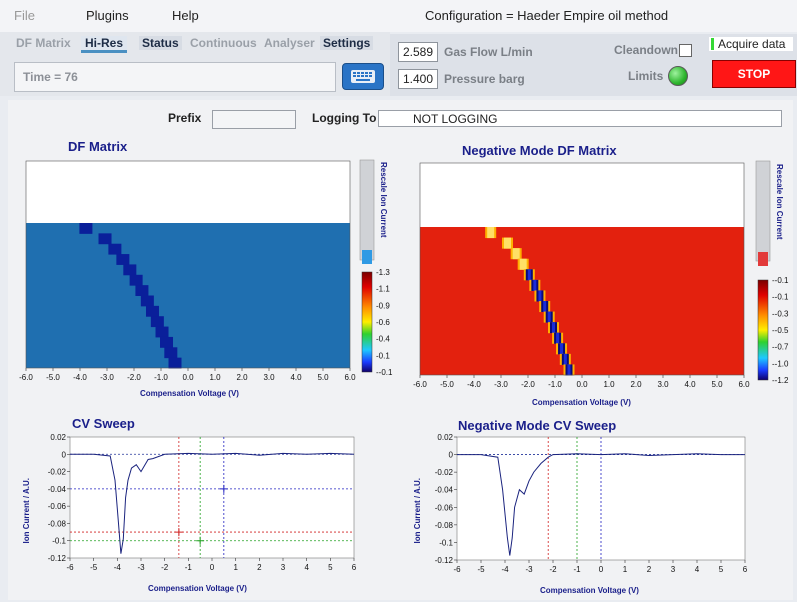  What do you see at coordinates (555, 384) in the screenshot?
I see `x-tick-label: -1.0` at bounding box center [555, 384].